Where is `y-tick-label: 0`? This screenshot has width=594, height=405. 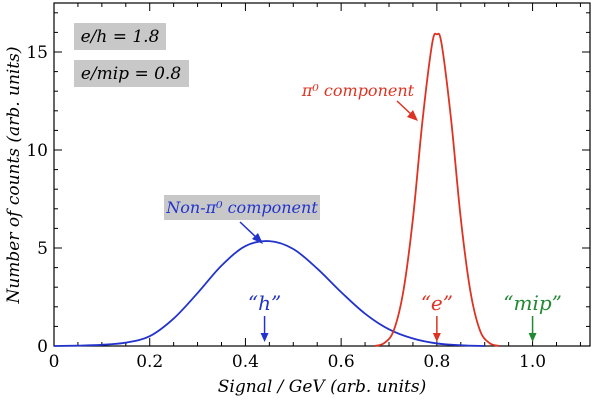
y-tick-label: 0 is located at coordinates (42, 347).